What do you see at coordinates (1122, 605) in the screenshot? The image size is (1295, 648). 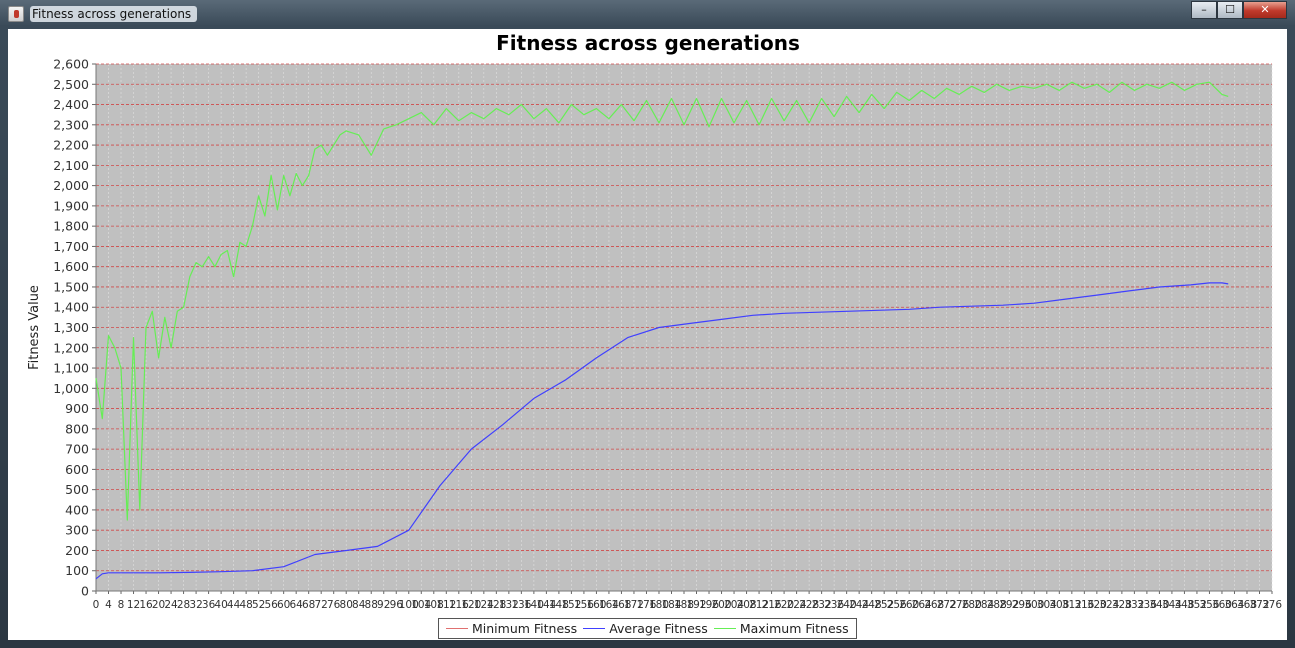 I see `x-tick-label: 328` at bounding box center [1122, 605].